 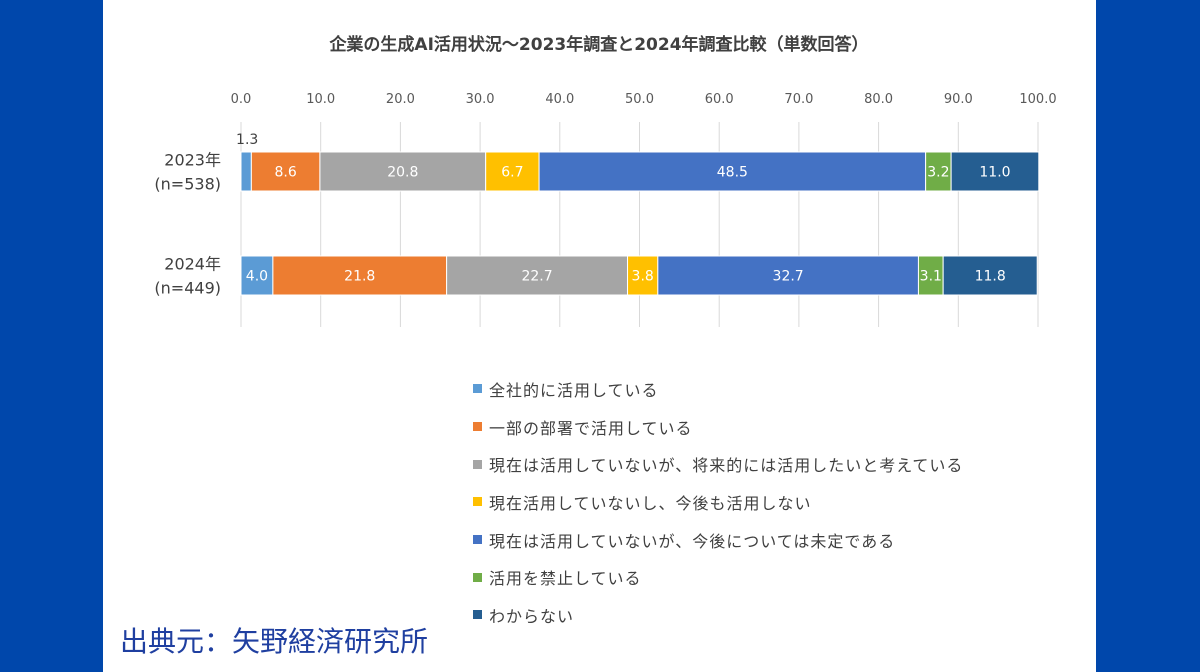 What do you see at coordinates (1037, 99) in the screenshot?
I see `x-tick-label: 100.0` at bounding box center [1037, 99].